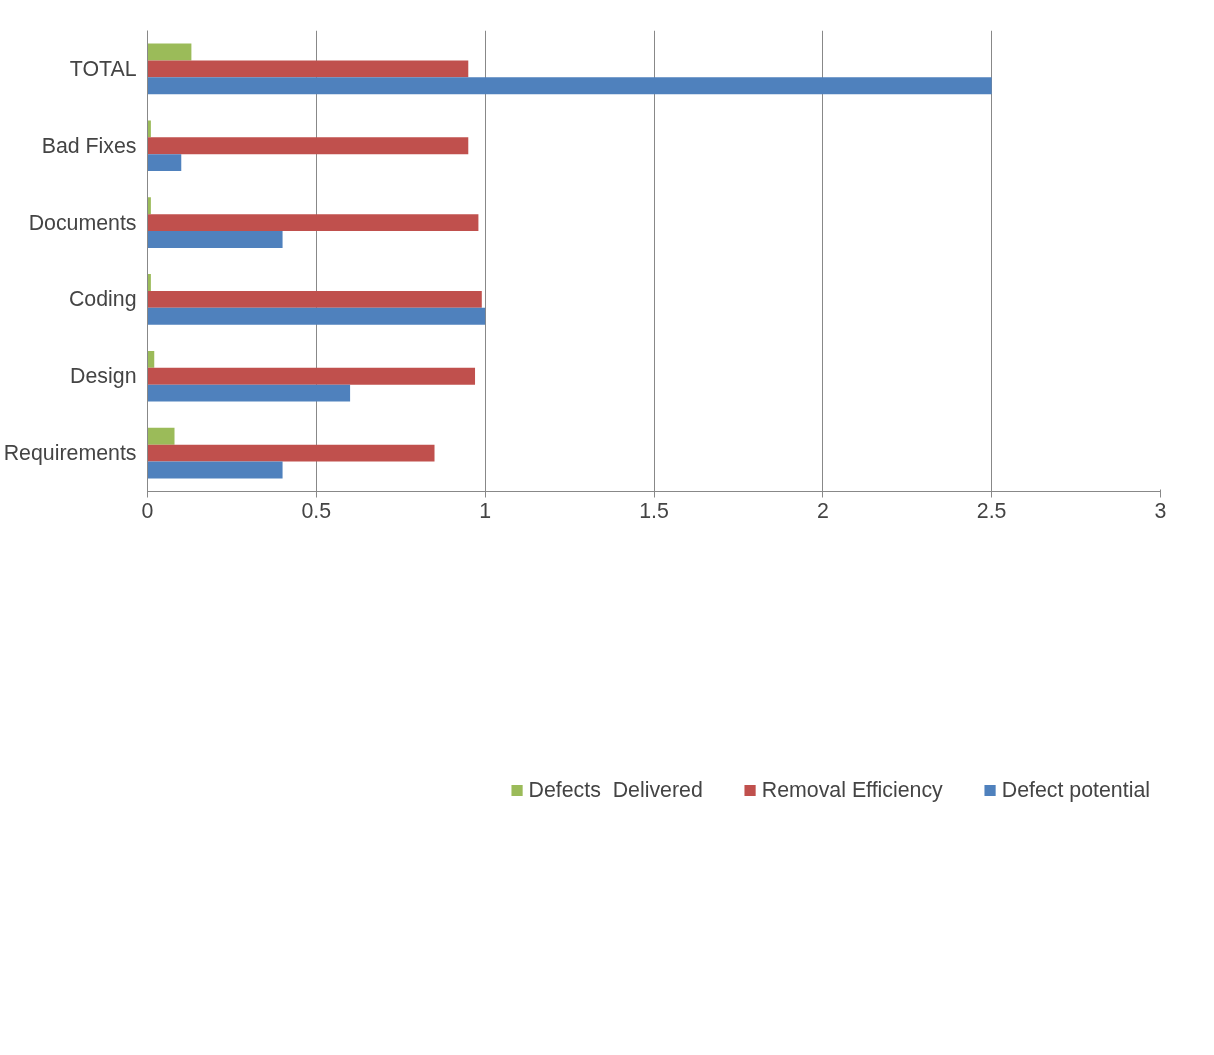  What do you see at coordinates (102, 299) in the screenshot?
I see `y-tick-label: Coding` at bounding box center [102, 299].